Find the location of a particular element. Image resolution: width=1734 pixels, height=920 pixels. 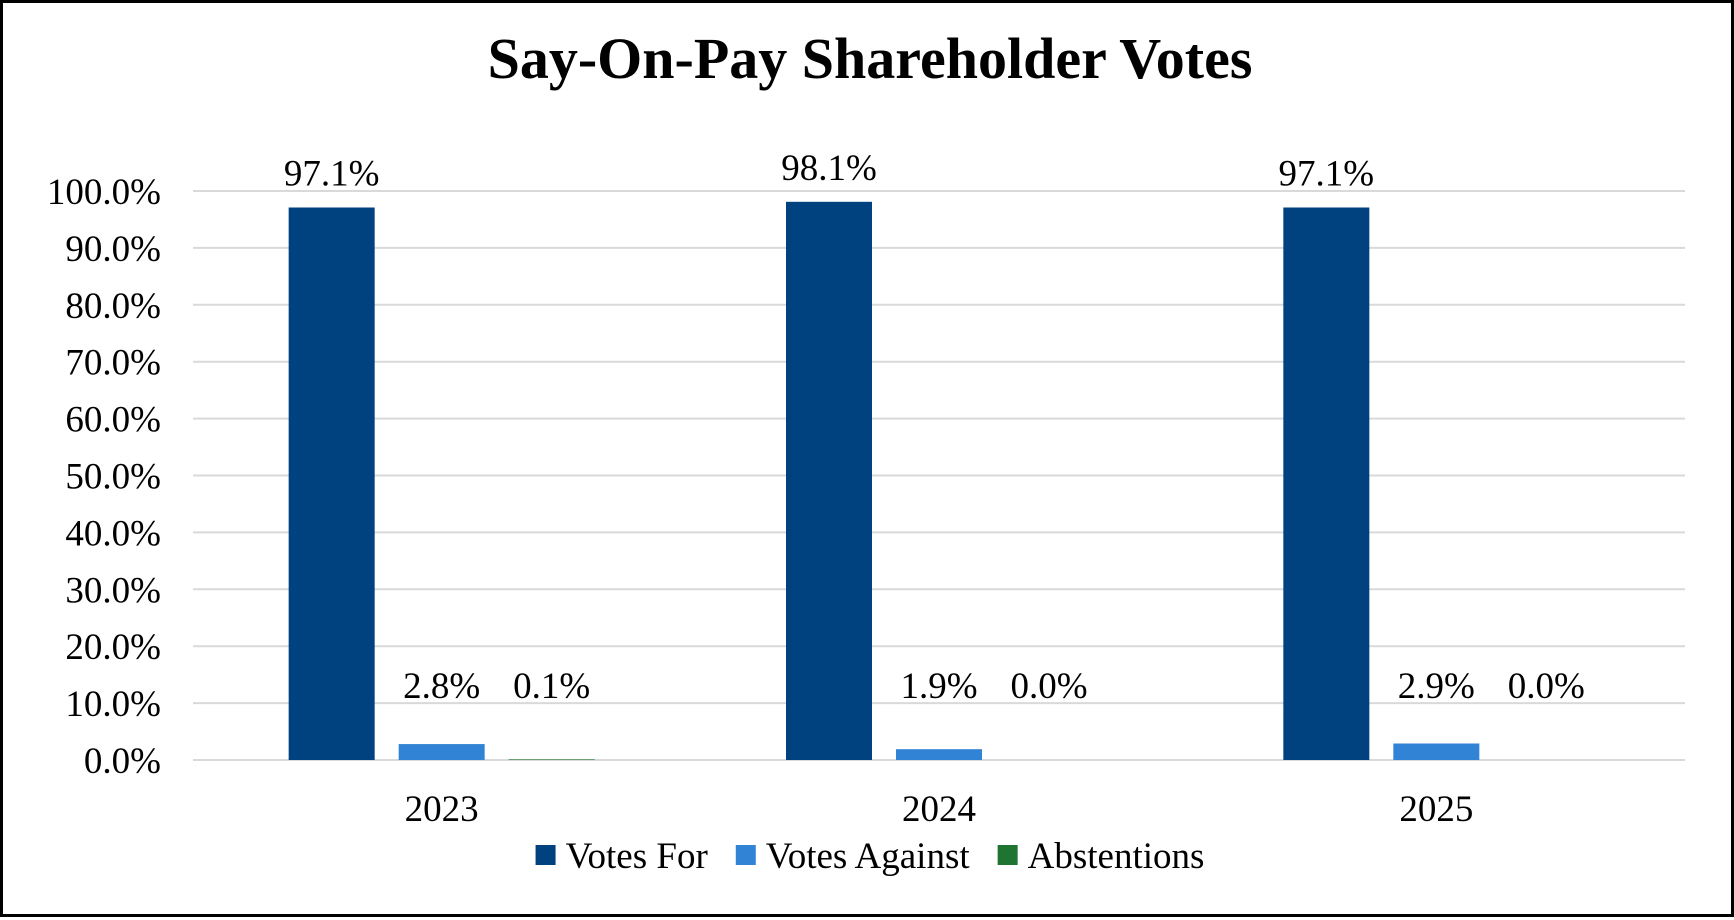

legend-label: Votes For is located at coordinates (637, 856).